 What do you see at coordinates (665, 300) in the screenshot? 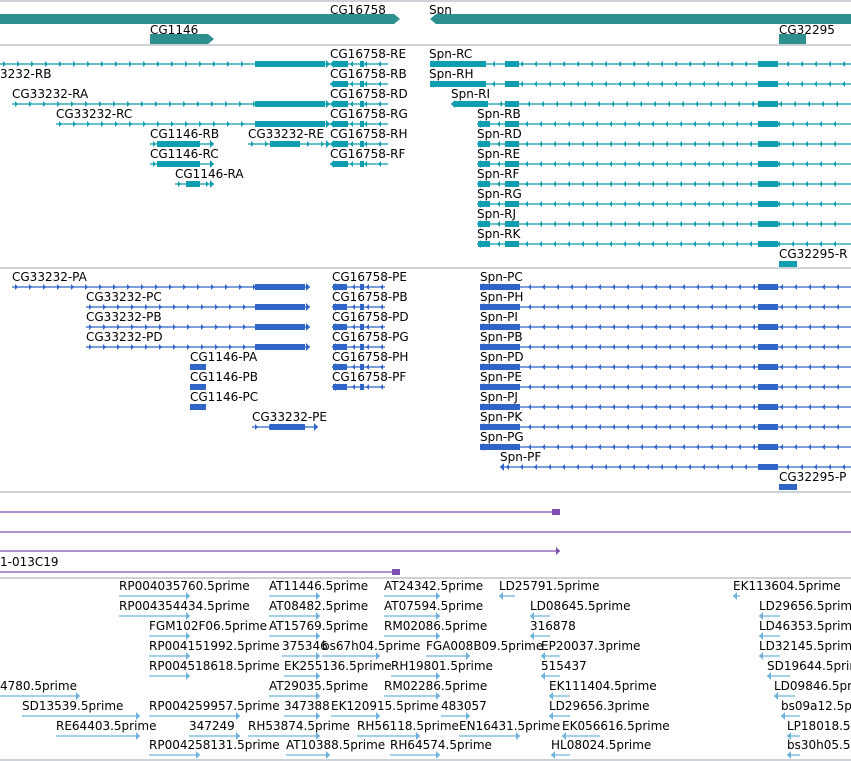
I see `protein-feature: Spn-PH` at bounding box center [665, 300].